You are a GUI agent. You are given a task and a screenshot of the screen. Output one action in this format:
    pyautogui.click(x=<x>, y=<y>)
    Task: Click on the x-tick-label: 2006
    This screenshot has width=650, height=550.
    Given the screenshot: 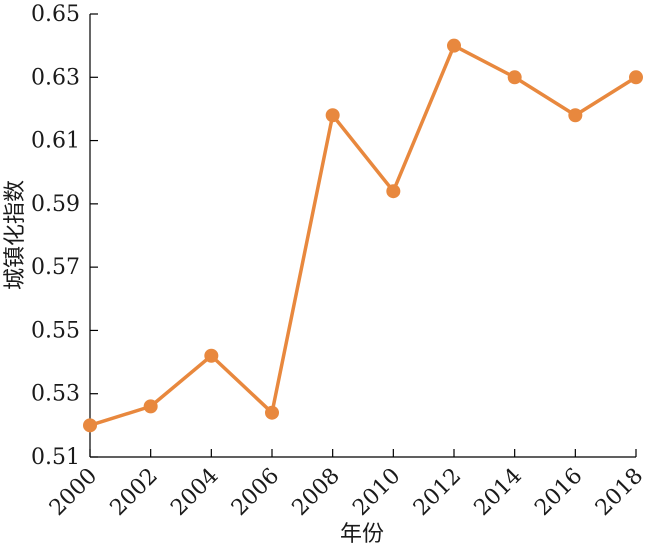 What is the action you would take?
    pyautogui.click(x=255, y=492)
    